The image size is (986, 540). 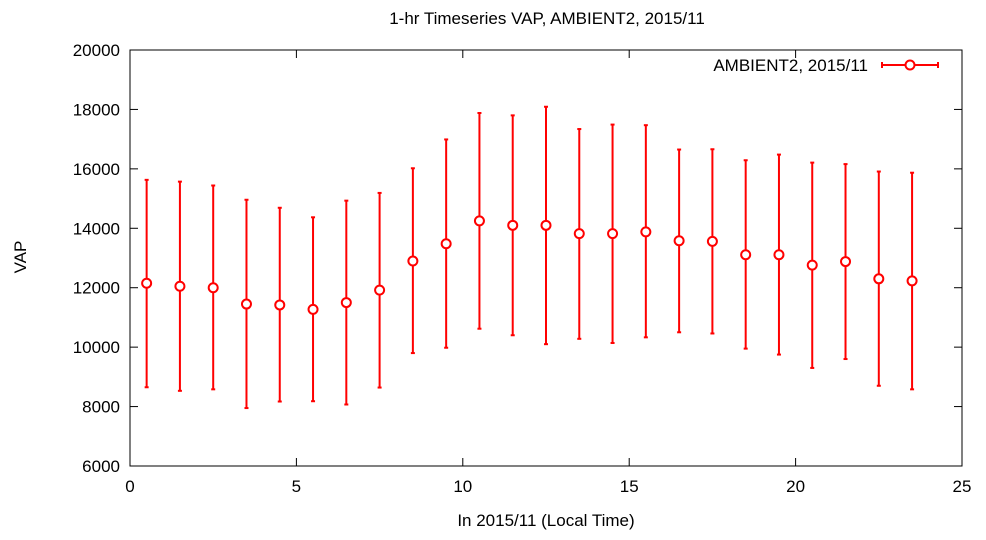 I want to click on y-axis-label: VAP, so click(x=20, y=257).